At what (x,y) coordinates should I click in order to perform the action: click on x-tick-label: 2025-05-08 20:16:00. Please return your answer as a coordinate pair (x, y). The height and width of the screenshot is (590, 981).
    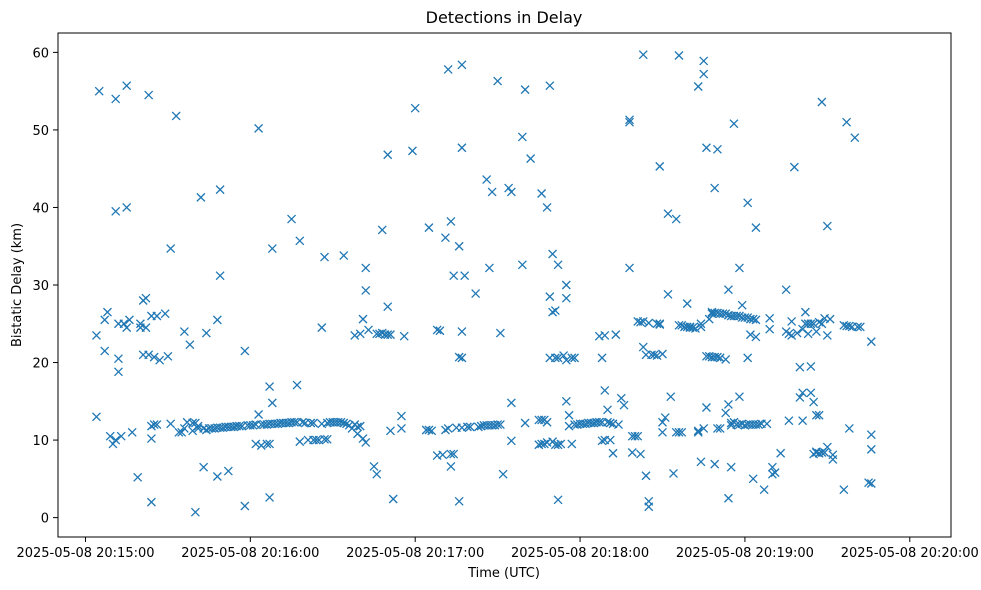
    Looking at the image, I should click on (250, 553).